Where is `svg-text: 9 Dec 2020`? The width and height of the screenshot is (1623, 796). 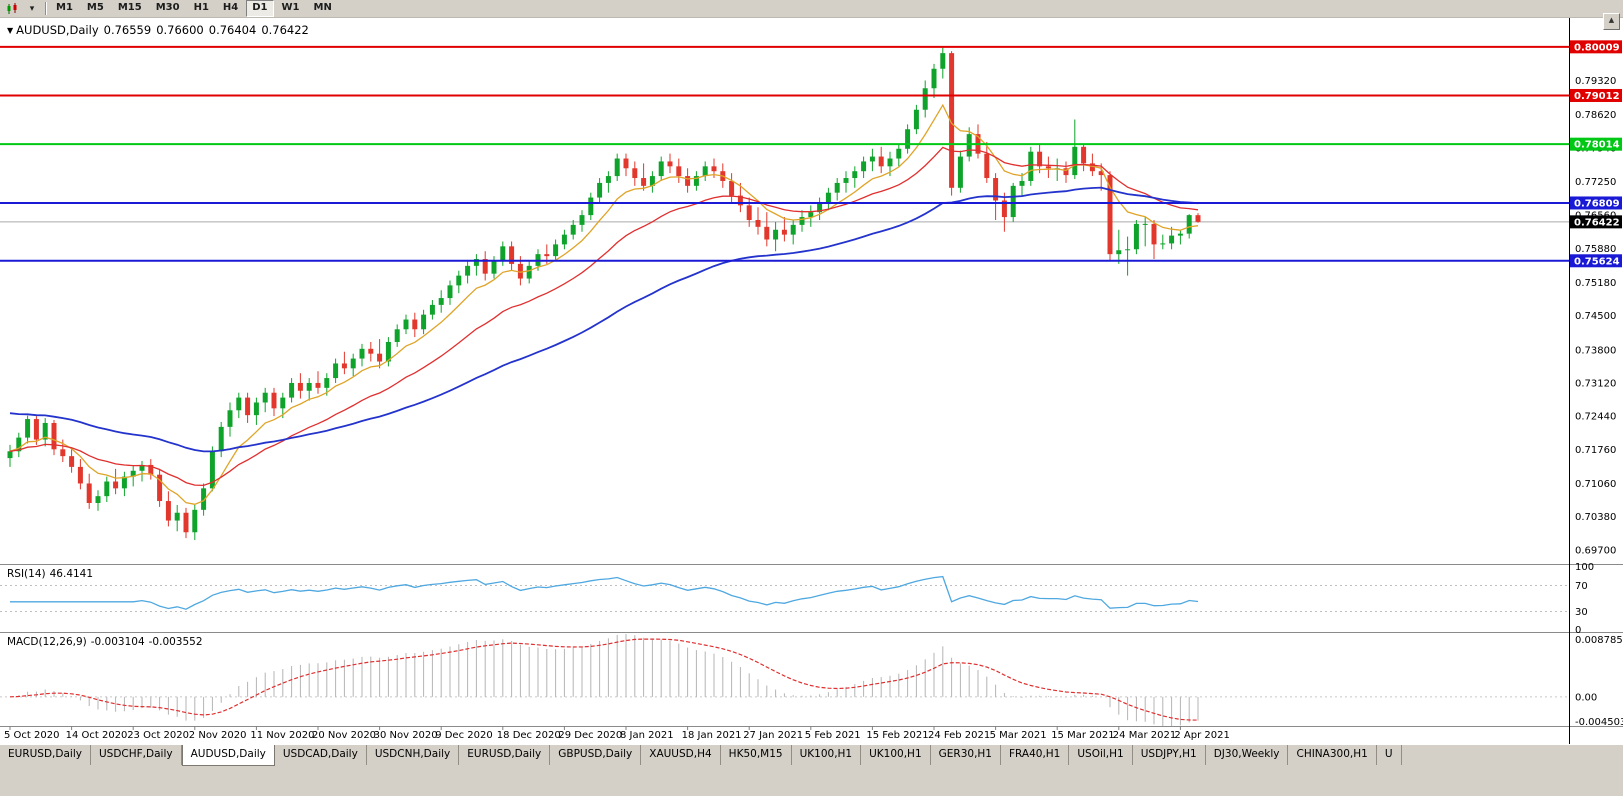 svg-text: 9 Dec 2020 is located at coordinates (464, 735).